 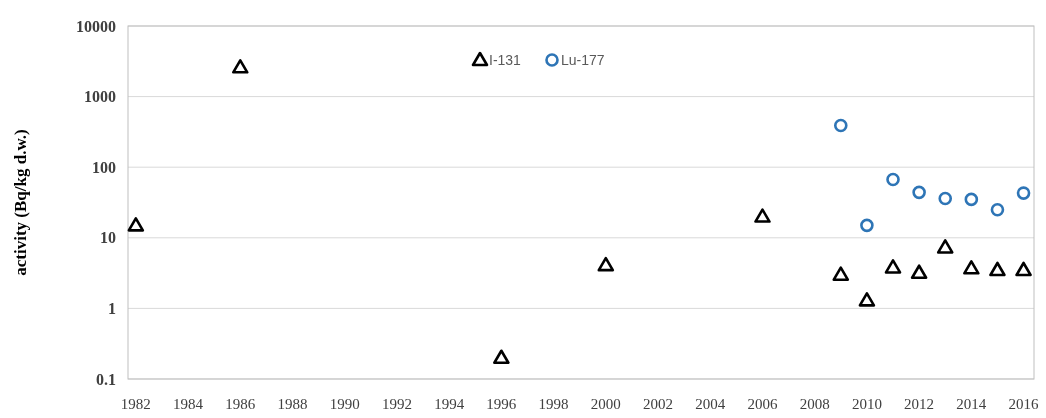 I want to click on x-tick-label: 2000, so click(x=605, y=404).